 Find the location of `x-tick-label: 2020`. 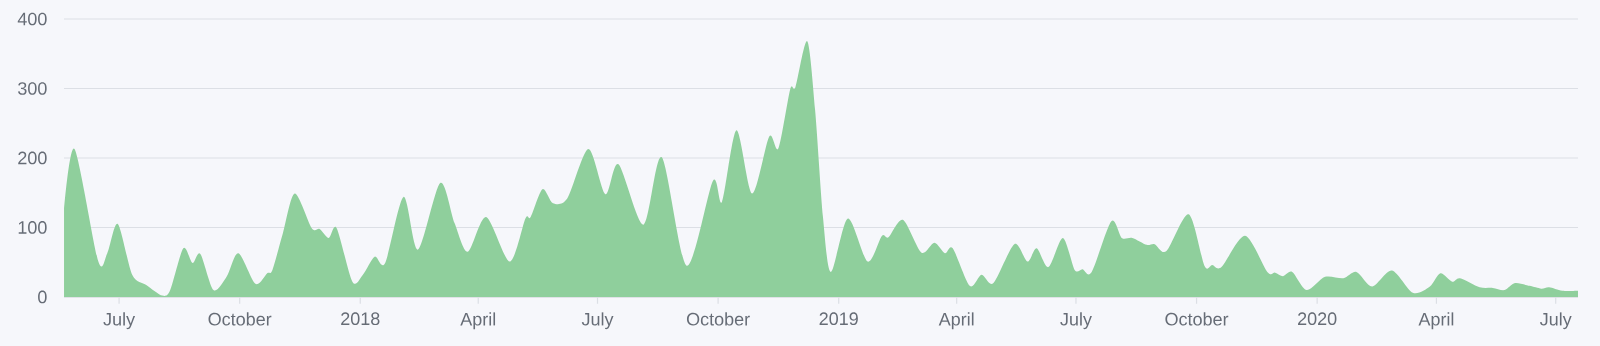

x-tick-label: 2020 is located at coordinates (1317, 319).